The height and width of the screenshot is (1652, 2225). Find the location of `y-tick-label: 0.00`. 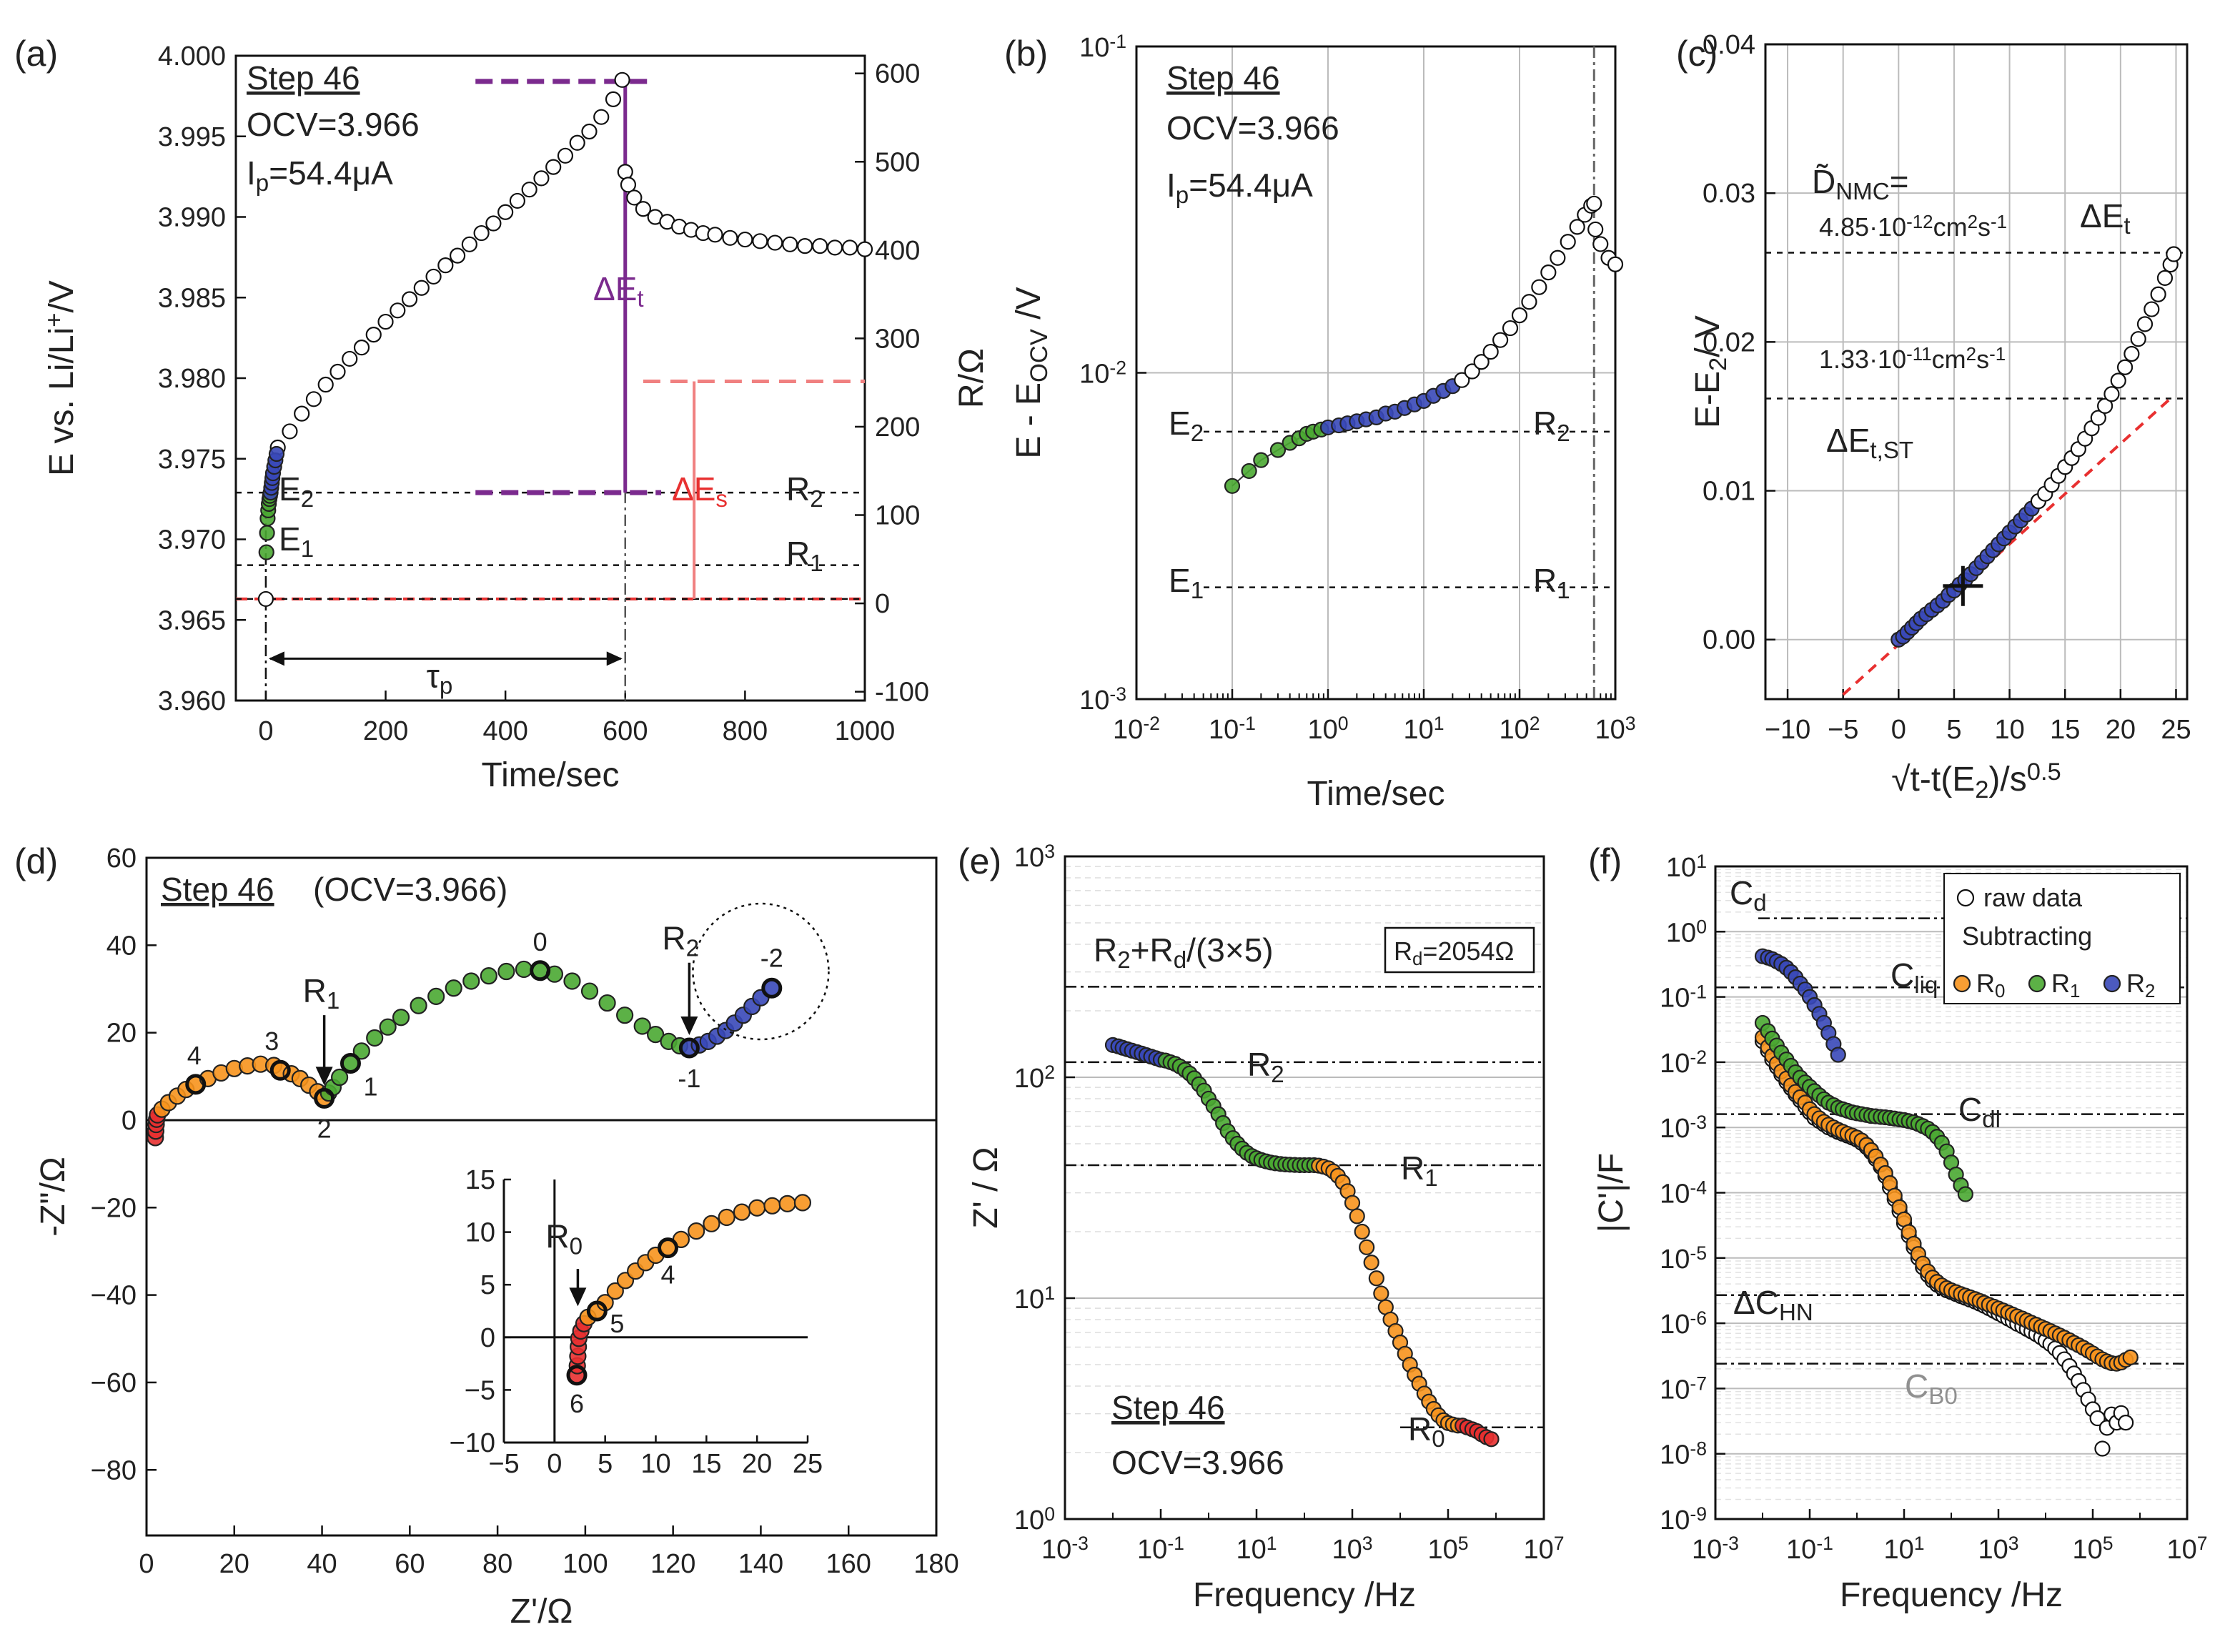

y-tick-label: 0.00 is located at coordinates (1729, 641).